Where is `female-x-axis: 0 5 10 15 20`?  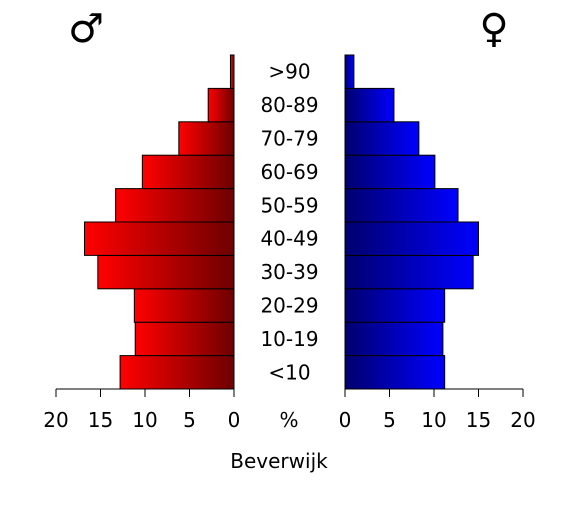 female-x-axis: 0 5 10 15 20 is located at coordinates (437, 410).